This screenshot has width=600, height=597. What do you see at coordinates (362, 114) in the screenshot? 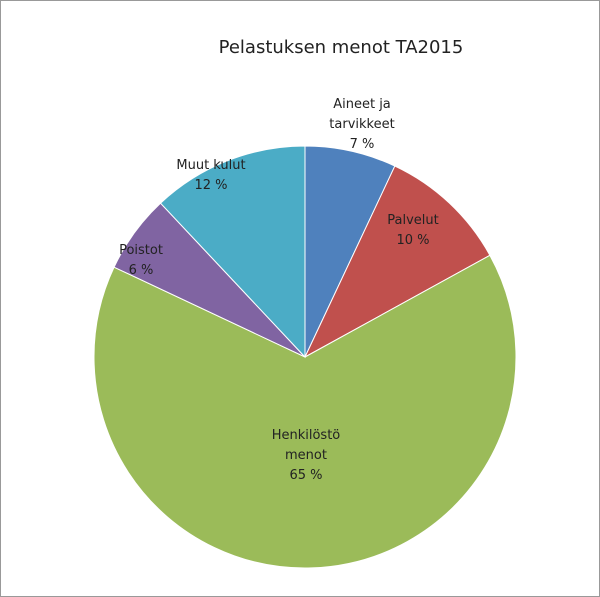
I see `category-label: Aineet ja tarvikkeet` at bounding box center [362, 114].